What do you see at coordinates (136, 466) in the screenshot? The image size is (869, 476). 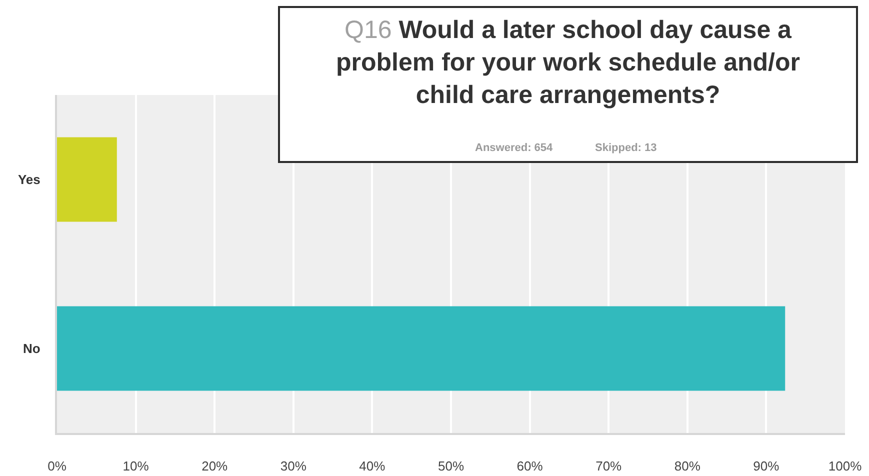 I see `x-tick-label: 10%` at bounding box center [136, 466].